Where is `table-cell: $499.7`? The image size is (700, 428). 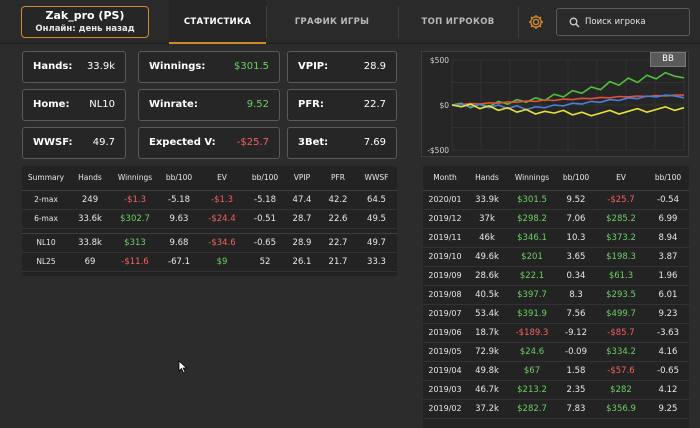 table-cell: $499.7 is located at coordinates (621, 314).